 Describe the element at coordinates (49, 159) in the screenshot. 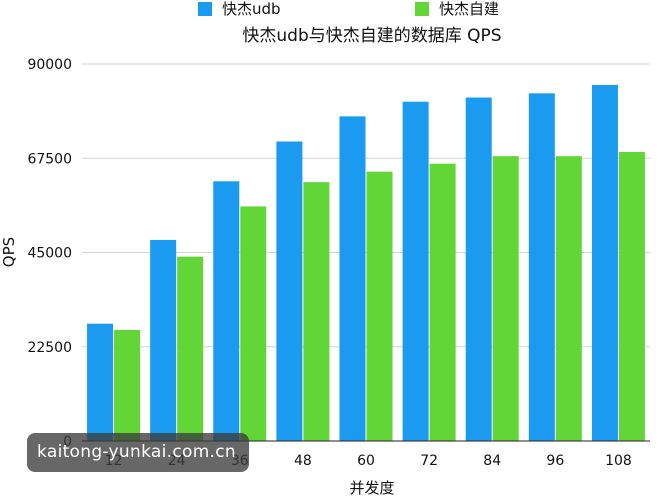

I see `y-tick-label: 67500` at that location.